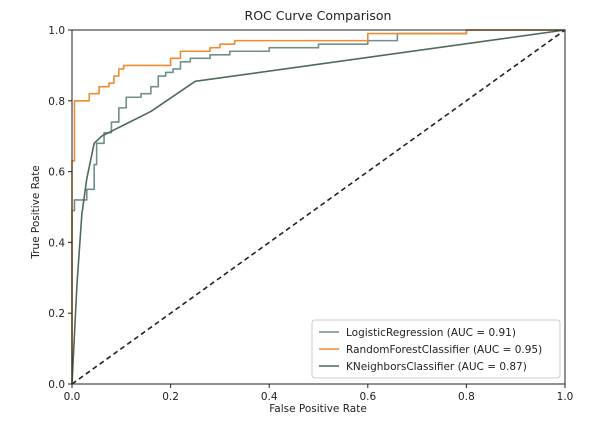  I want to click on legend-label-0: LogisticRegression (AUC = 0.91), so click(431, 333).